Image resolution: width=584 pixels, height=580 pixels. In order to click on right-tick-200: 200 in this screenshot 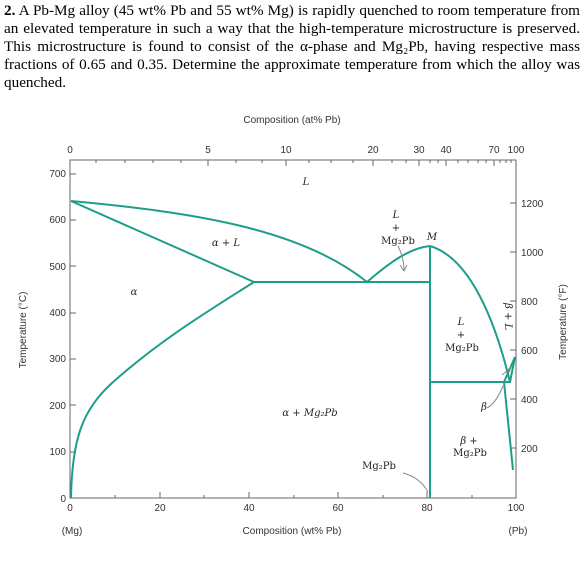, I will do `click(529, 449)`.